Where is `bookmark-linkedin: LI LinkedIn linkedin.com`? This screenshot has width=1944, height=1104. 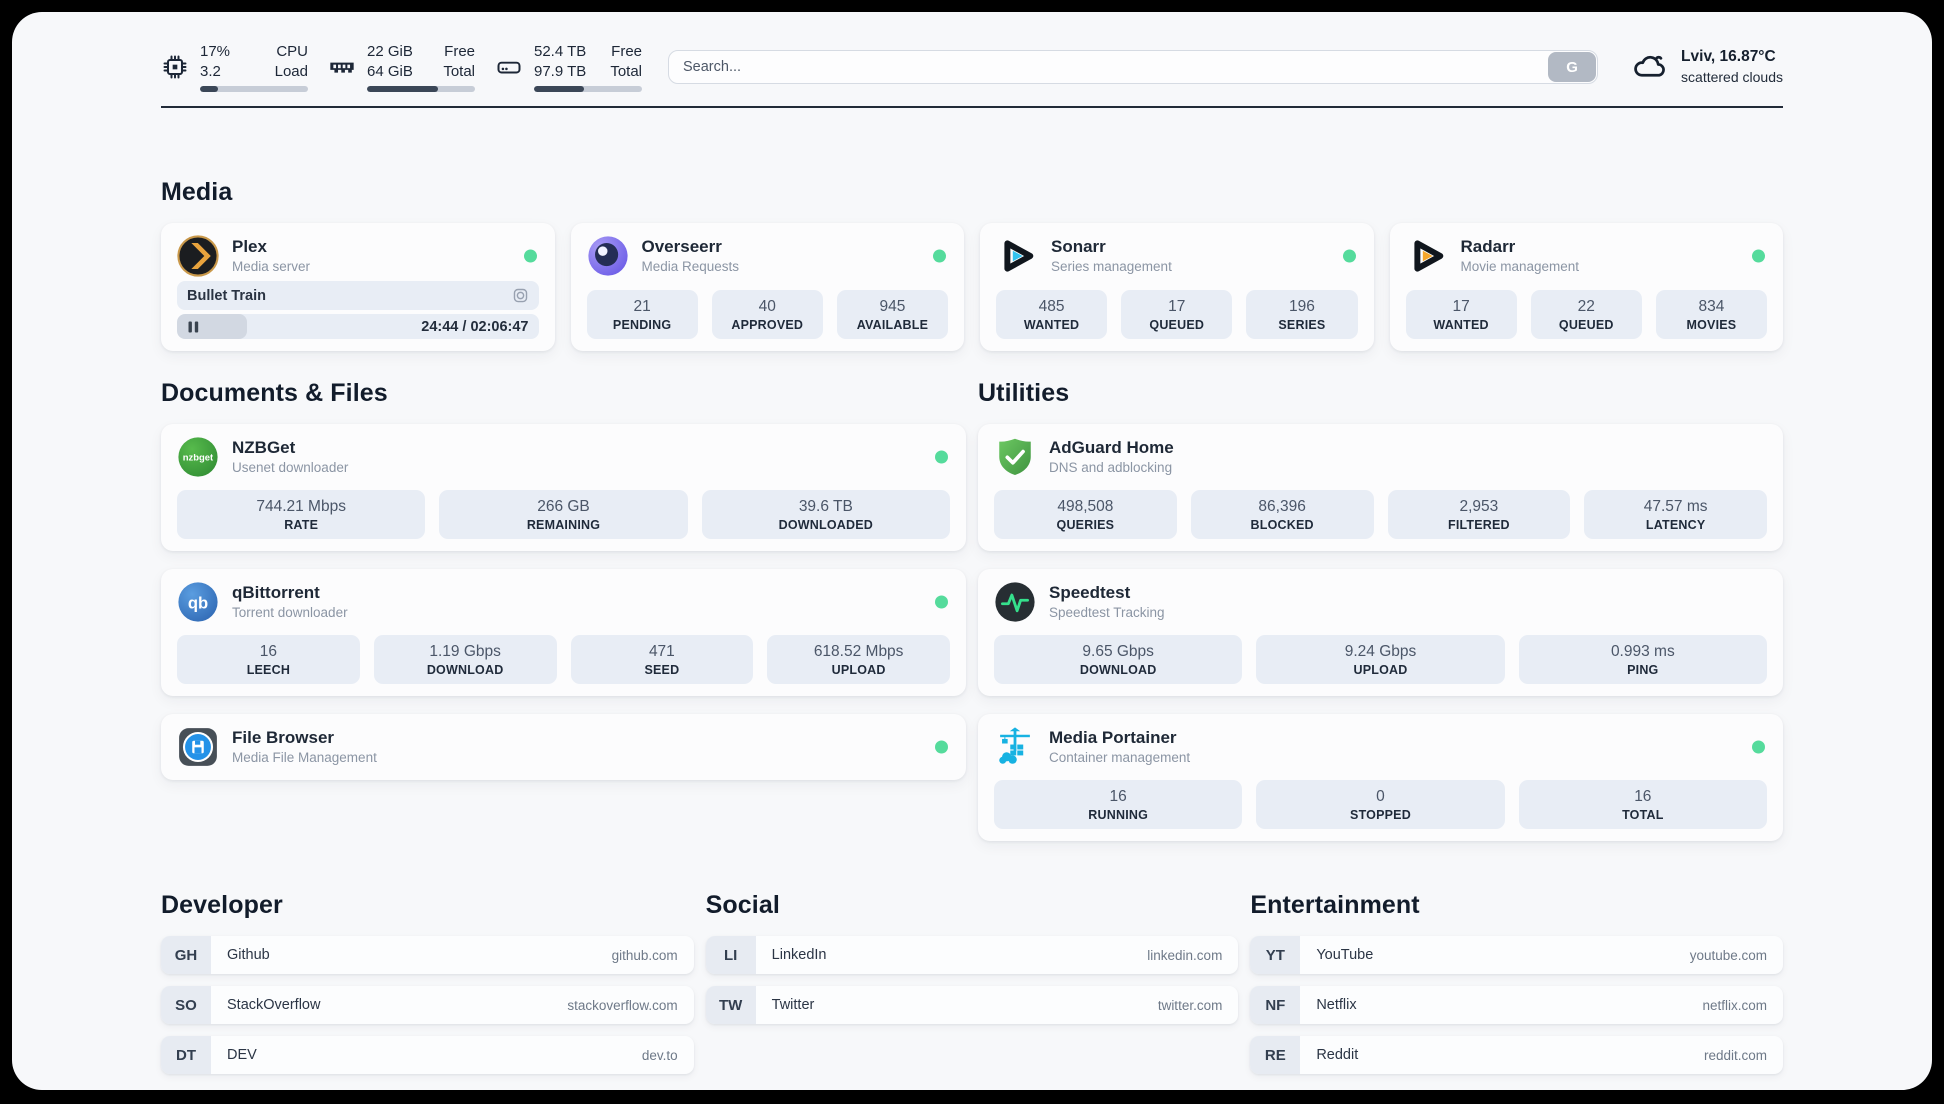
bookmark-linkedin: LI LinkedIn linkedin.com is located at coordinates (972, 955).